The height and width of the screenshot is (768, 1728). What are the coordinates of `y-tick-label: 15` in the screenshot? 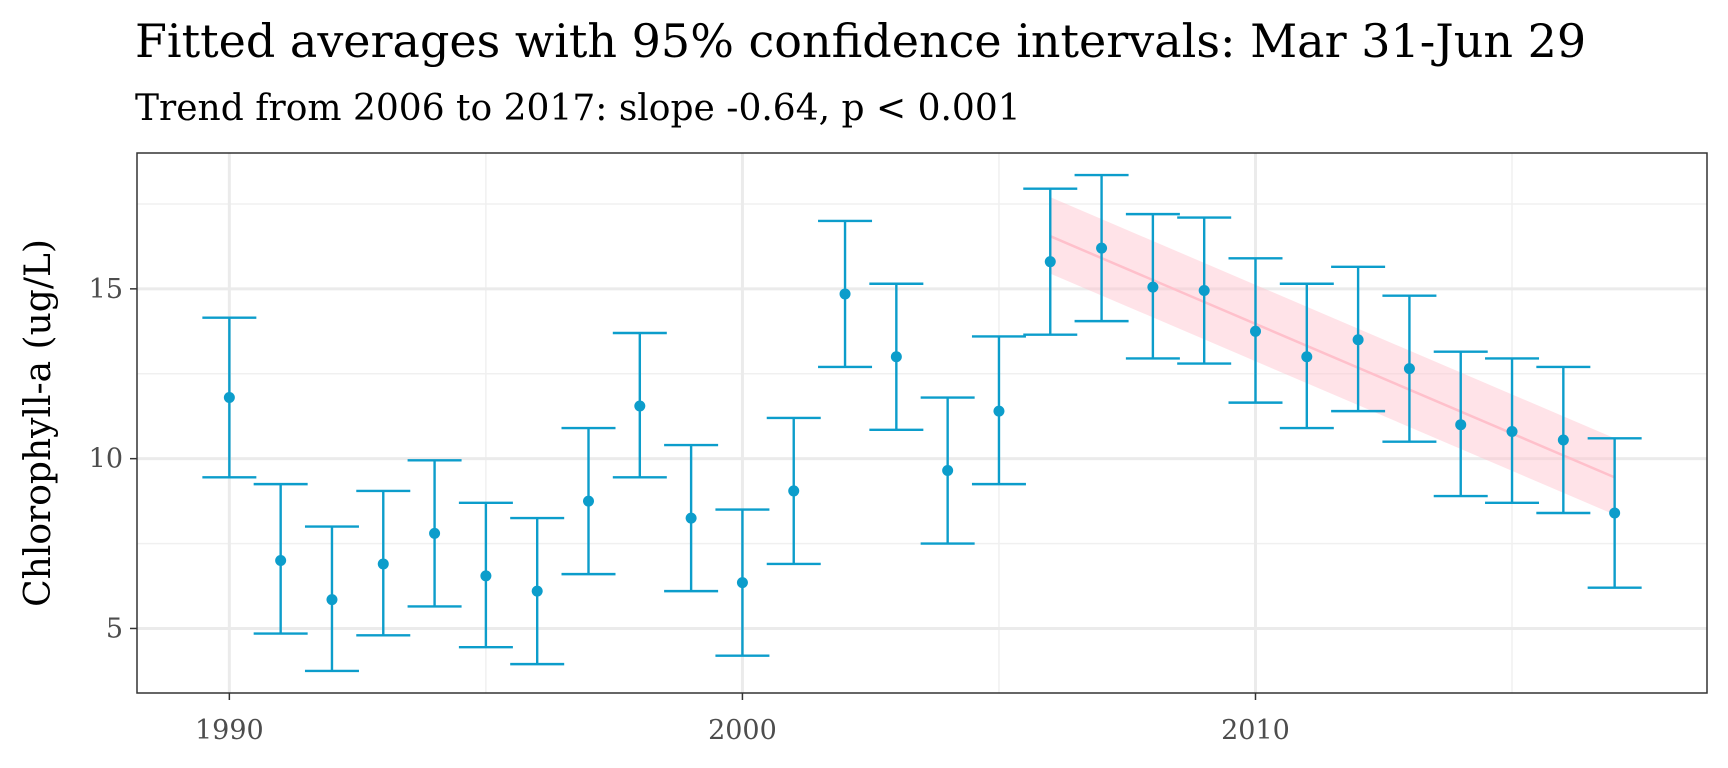 It's located at (106, 289).